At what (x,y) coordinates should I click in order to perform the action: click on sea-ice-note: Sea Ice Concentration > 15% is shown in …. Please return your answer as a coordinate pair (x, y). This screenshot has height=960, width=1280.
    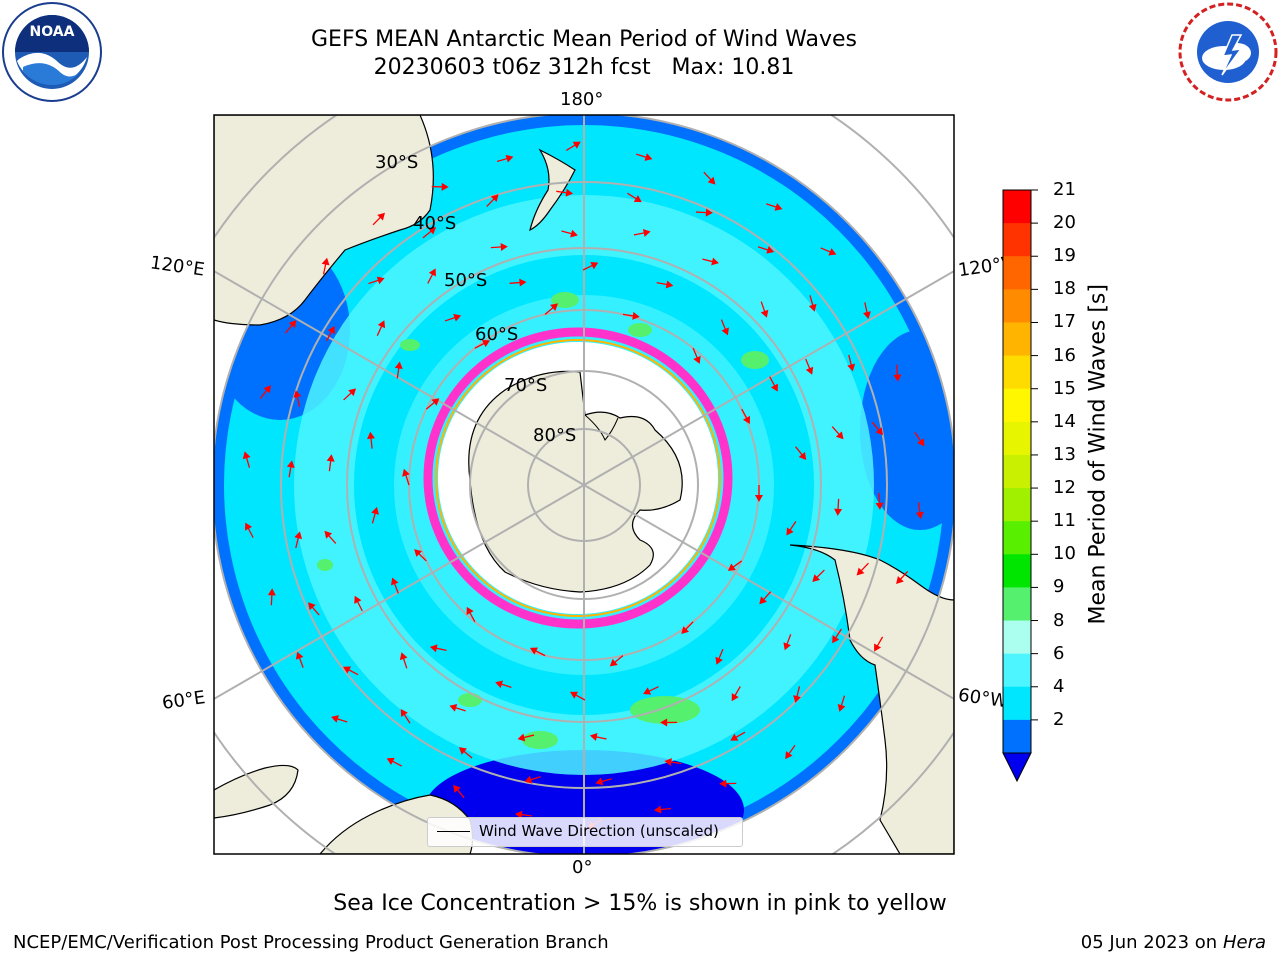
    Looking at the image, I should click on (640, 903).